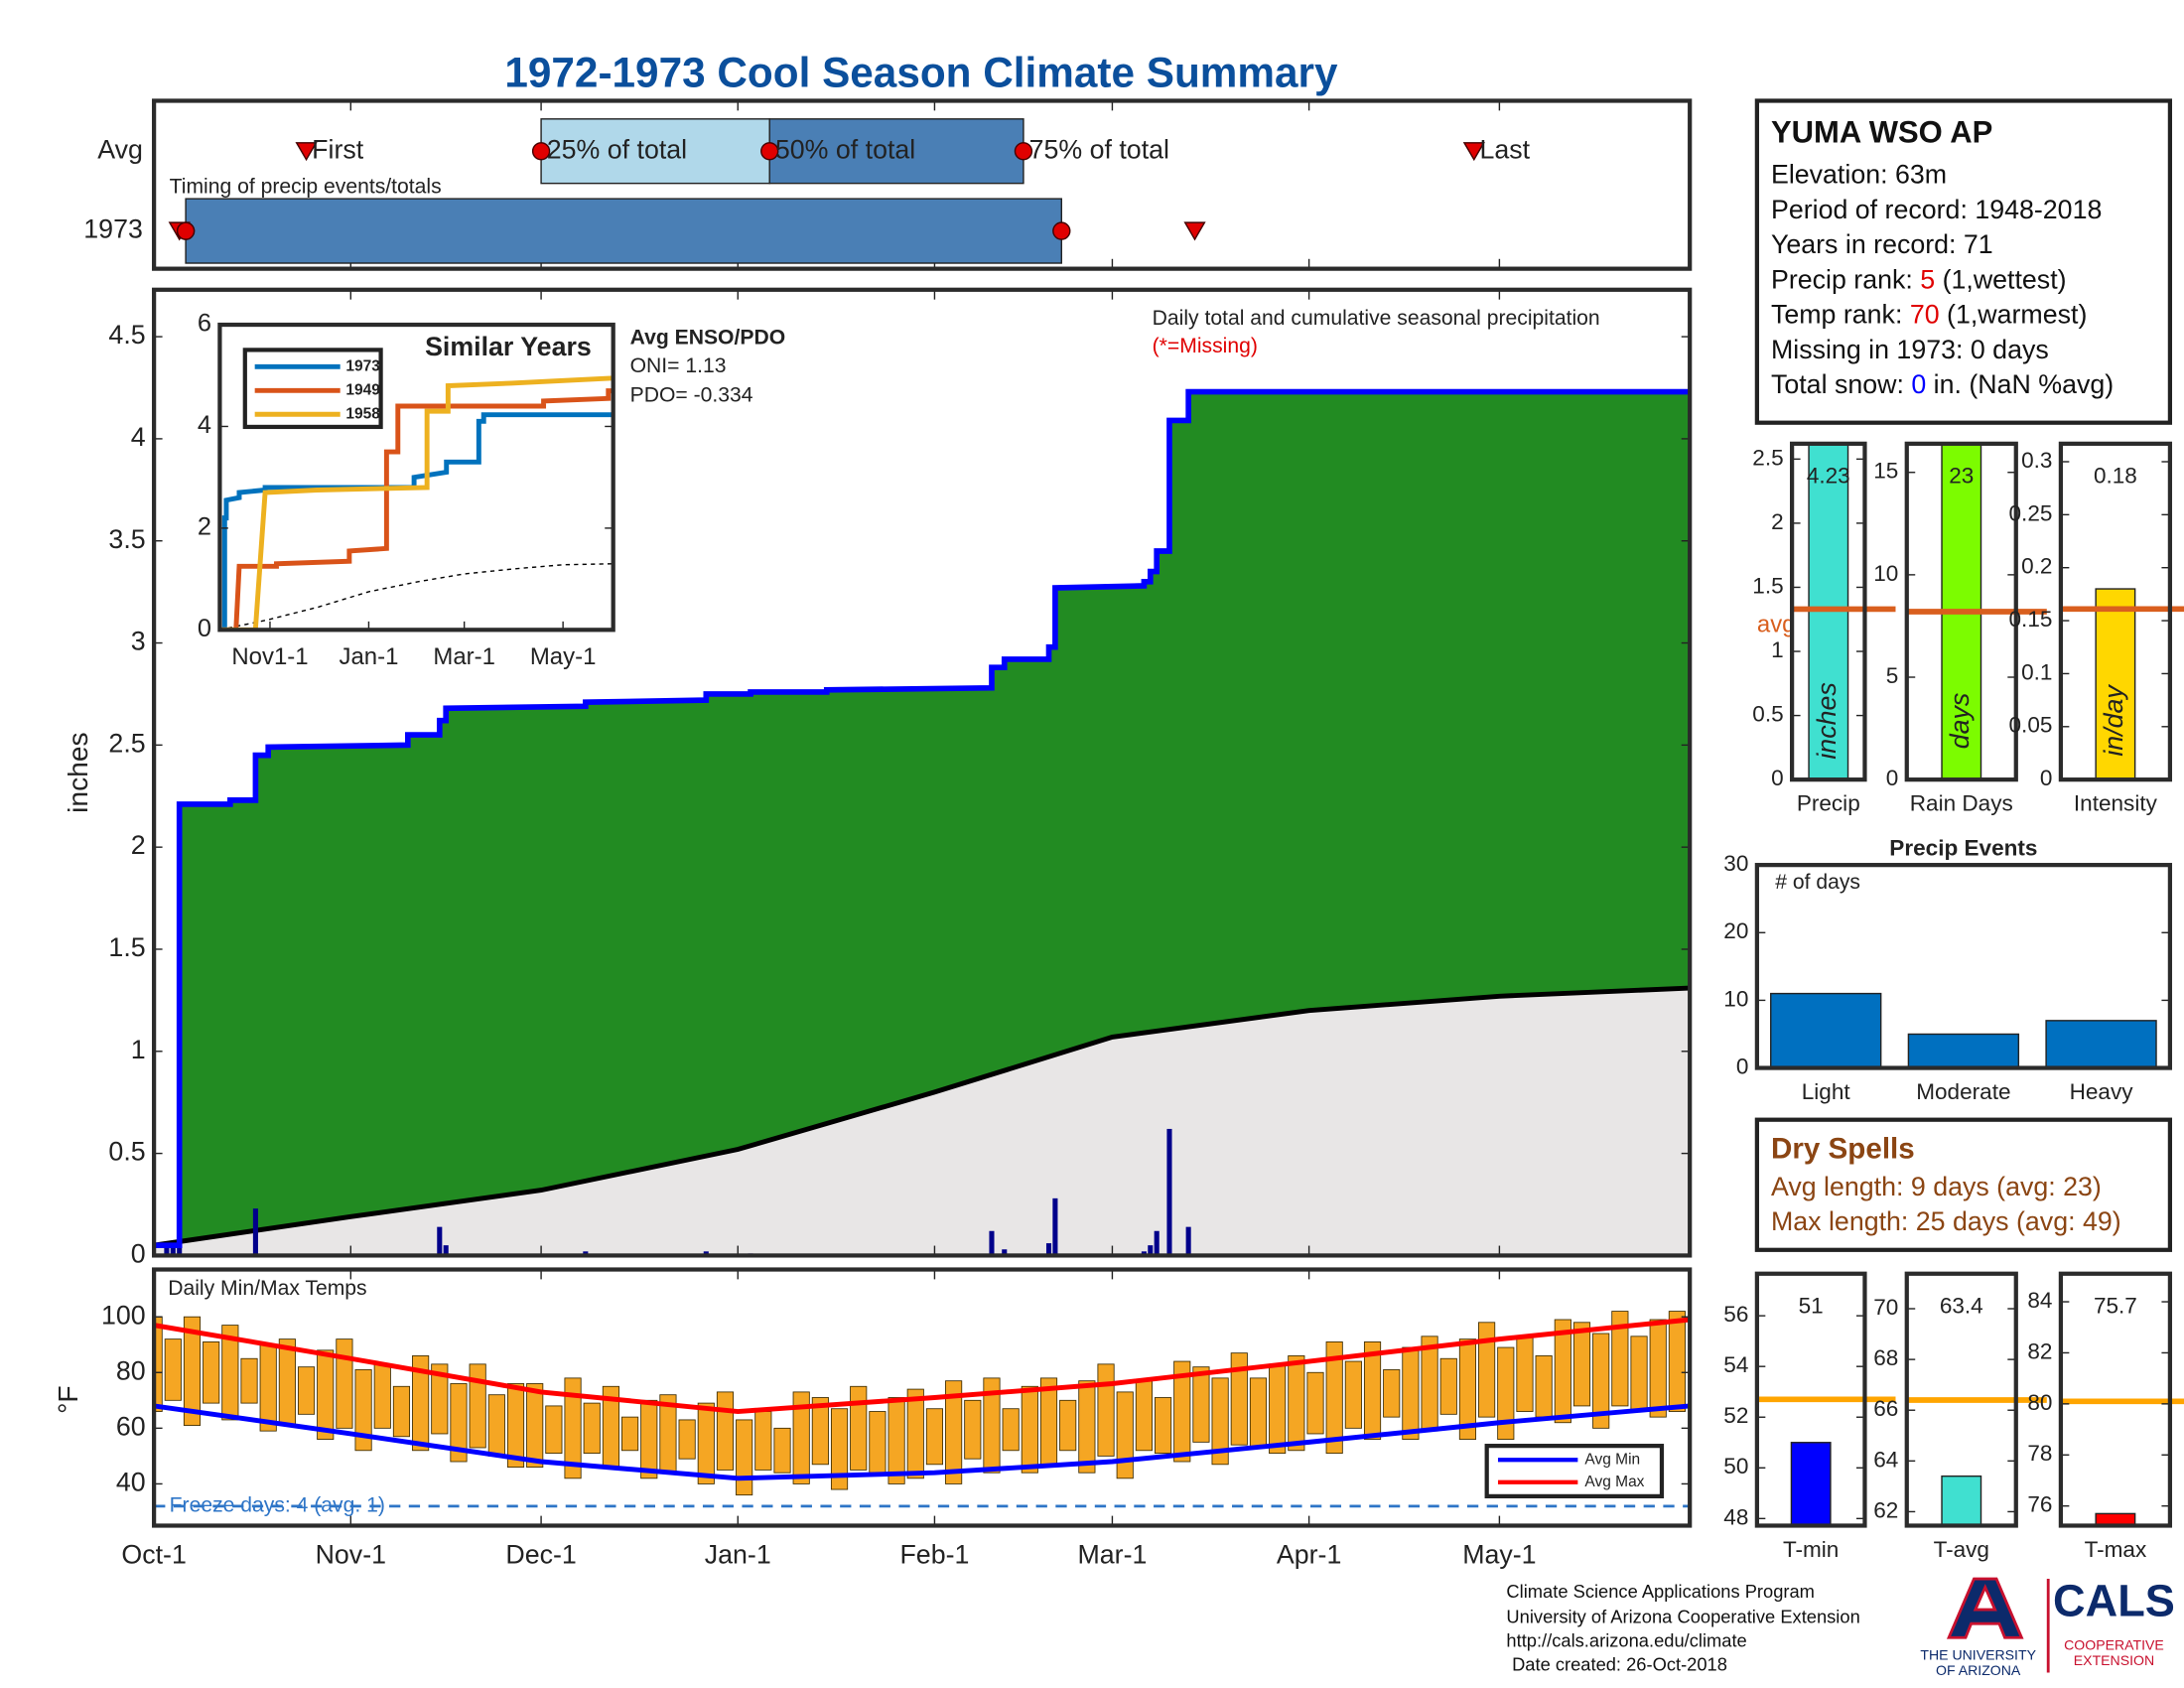 This screenshot has width=2184, height=1688. What do you see at coordinates (1767, 714) in the screenshot?
I see `y-tick-label: 0.5` at bounding box center [1767, 714].